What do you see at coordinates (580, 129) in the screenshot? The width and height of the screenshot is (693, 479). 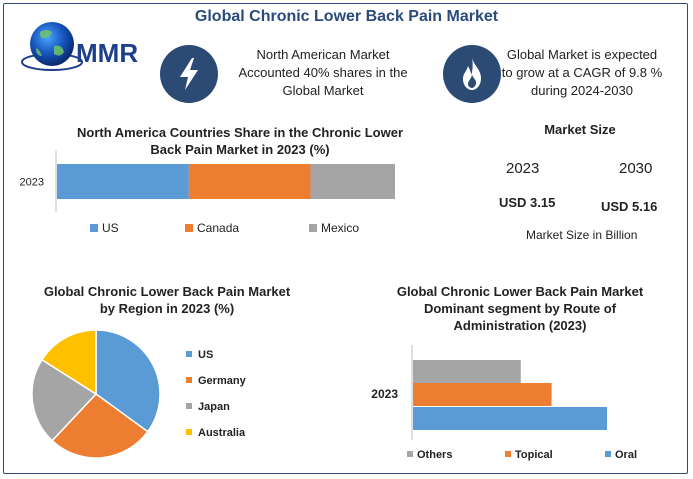 I see `market-size-title: Market Size` at bounding box center [580, 129].